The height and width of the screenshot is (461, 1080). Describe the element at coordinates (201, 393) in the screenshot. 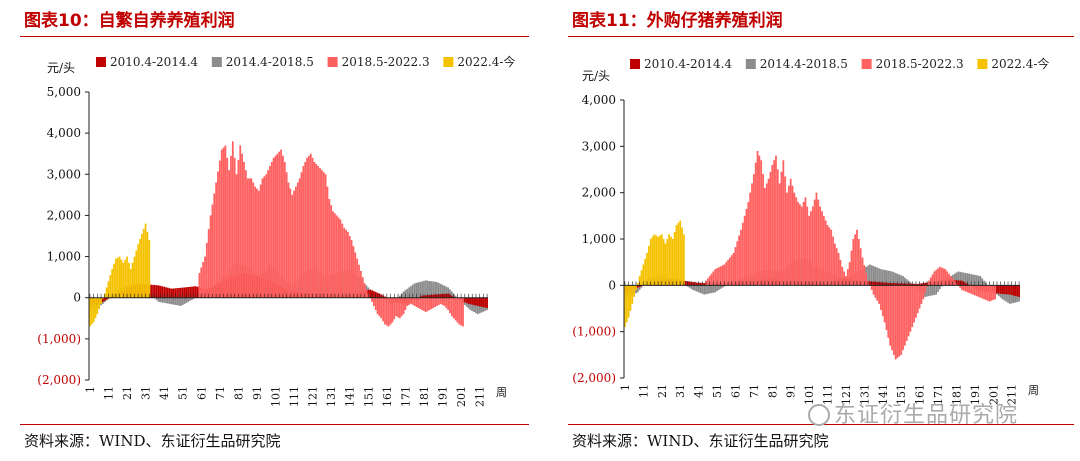

I see `x-tick-label: 61` at that location.